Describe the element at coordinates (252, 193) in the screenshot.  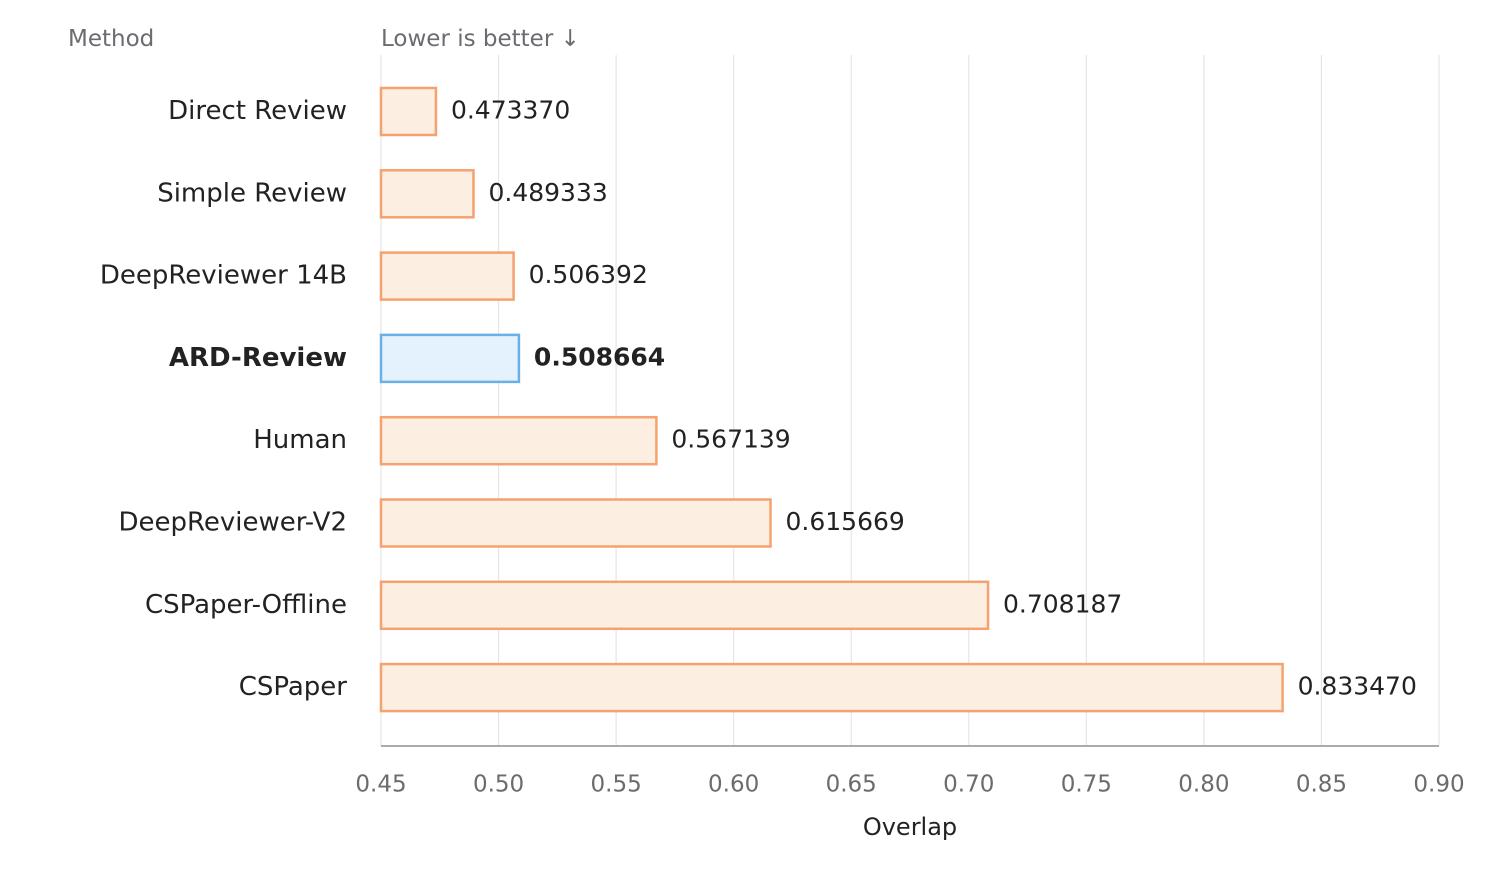
I see `category-label: Simple Review` at that location.